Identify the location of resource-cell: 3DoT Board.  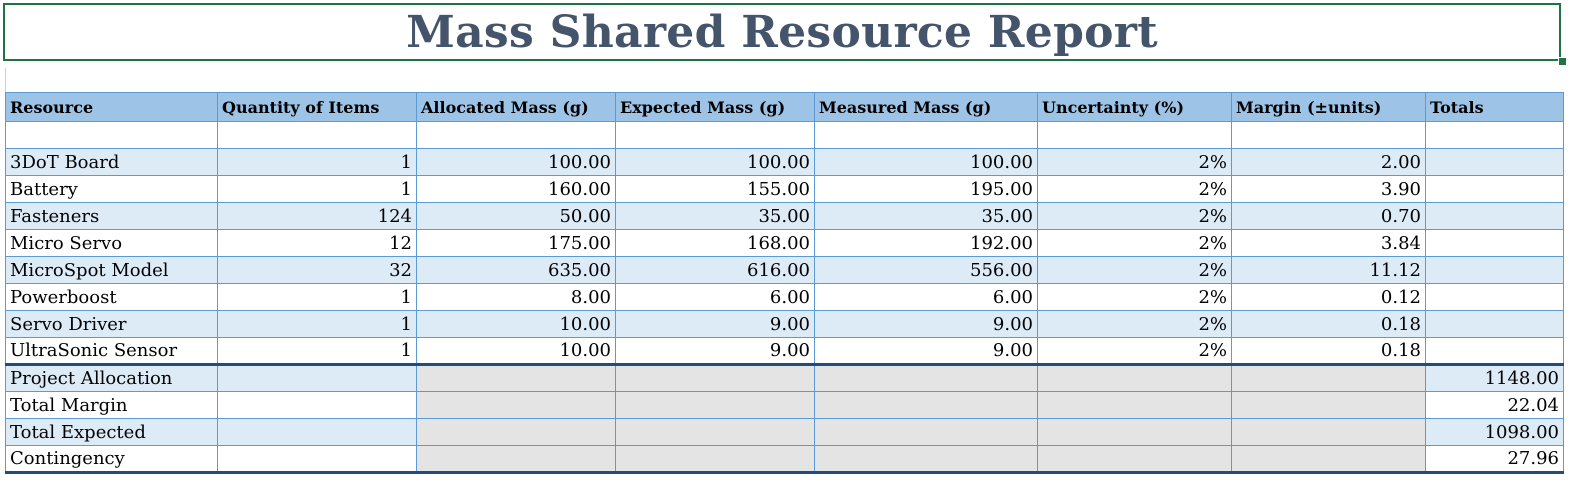
(111, 162).